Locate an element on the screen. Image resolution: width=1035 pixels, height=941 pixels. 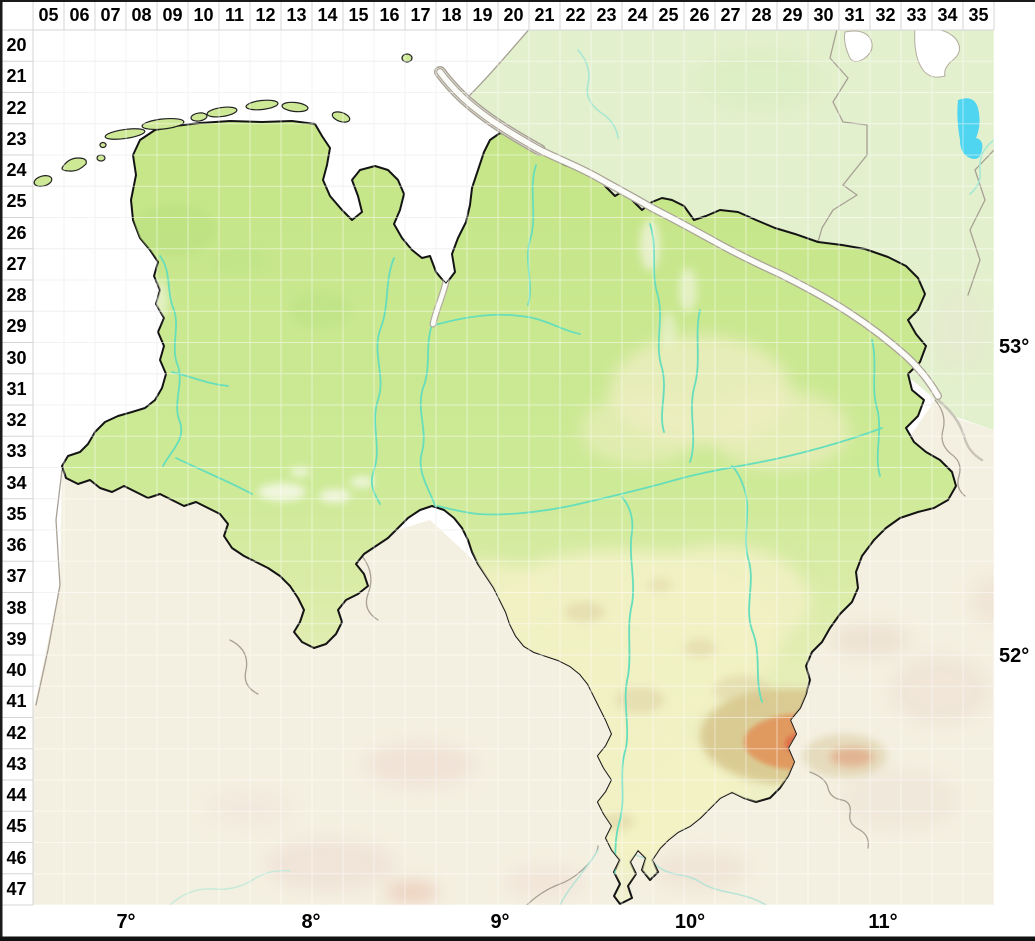
grid-column-label: 28 is located at coordinates (761, 15).